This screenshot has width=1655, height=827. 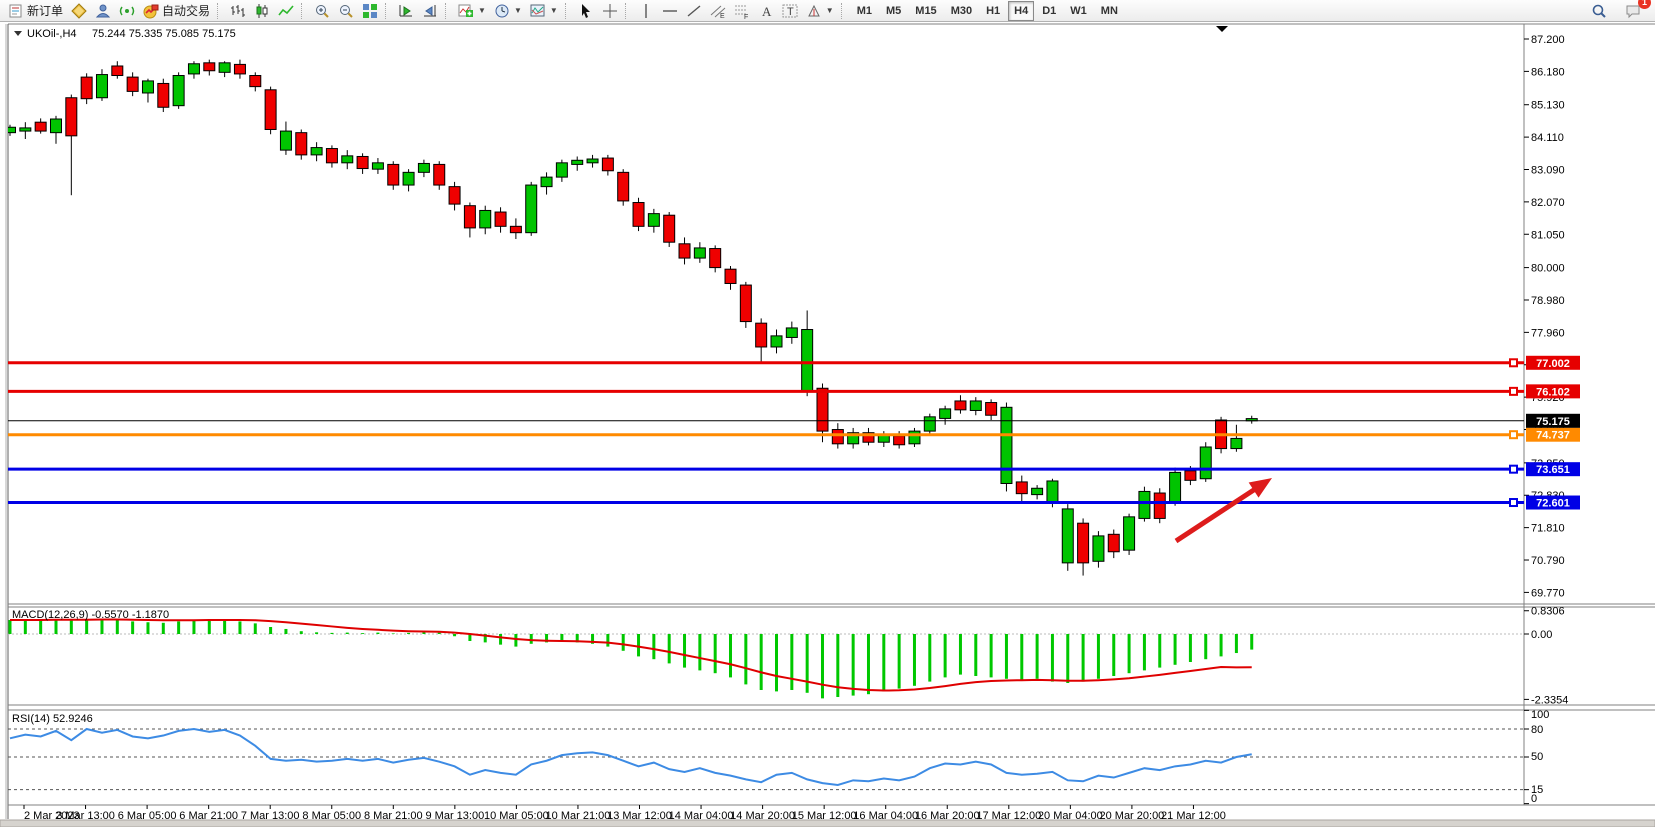 I want to click on horizontal-line-76.102: 76.102, so click(x=794, y=391).